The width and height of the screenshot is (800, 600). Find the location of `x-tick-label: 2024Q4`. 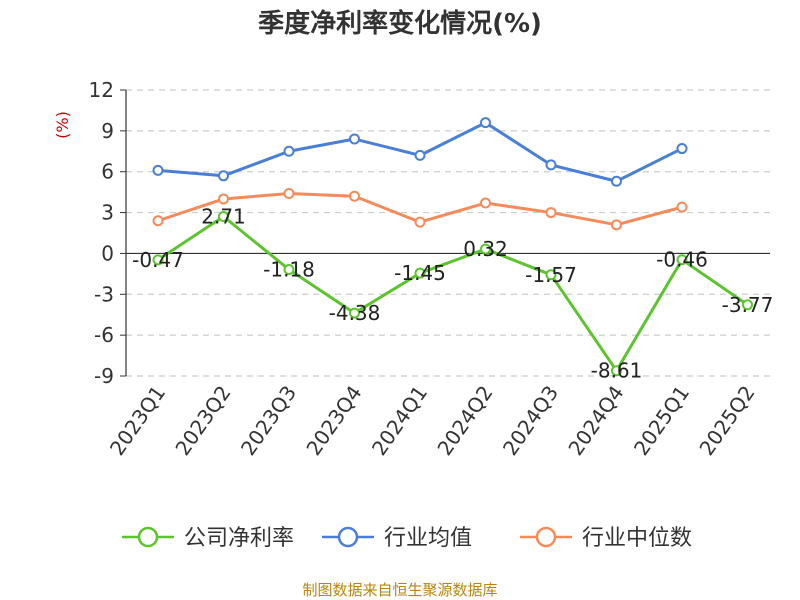

x-tick-label: 2024Q4 is located at coordinates (595, 420).